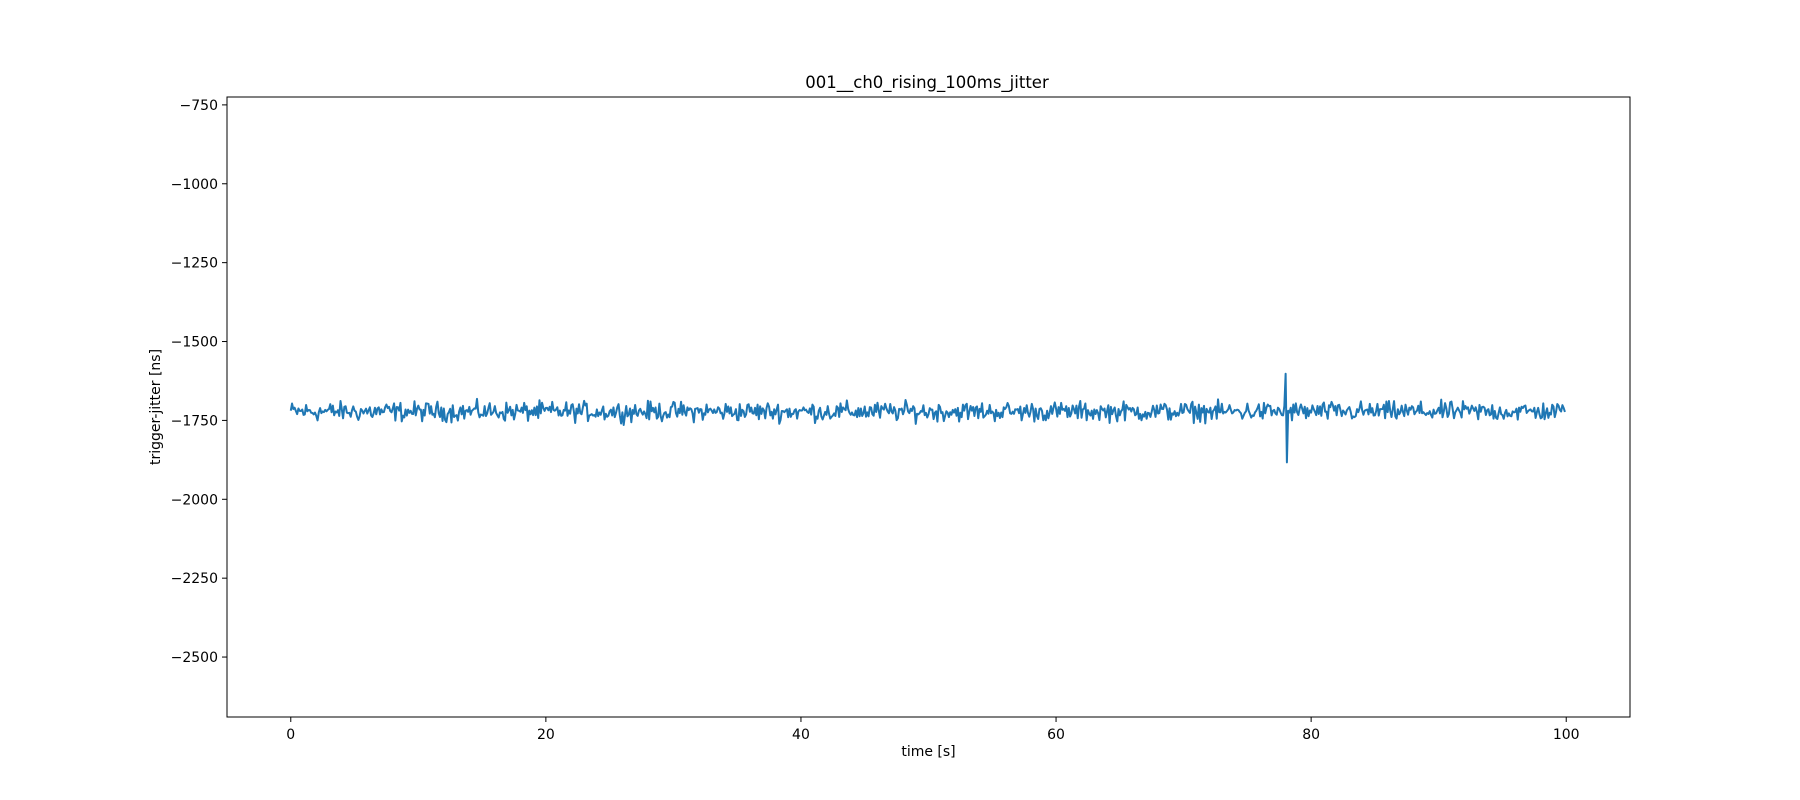 This screenshot has height=800, width=1800. I want to click on y-axis-label: trigger-jitter [ns], so click(156, 407).